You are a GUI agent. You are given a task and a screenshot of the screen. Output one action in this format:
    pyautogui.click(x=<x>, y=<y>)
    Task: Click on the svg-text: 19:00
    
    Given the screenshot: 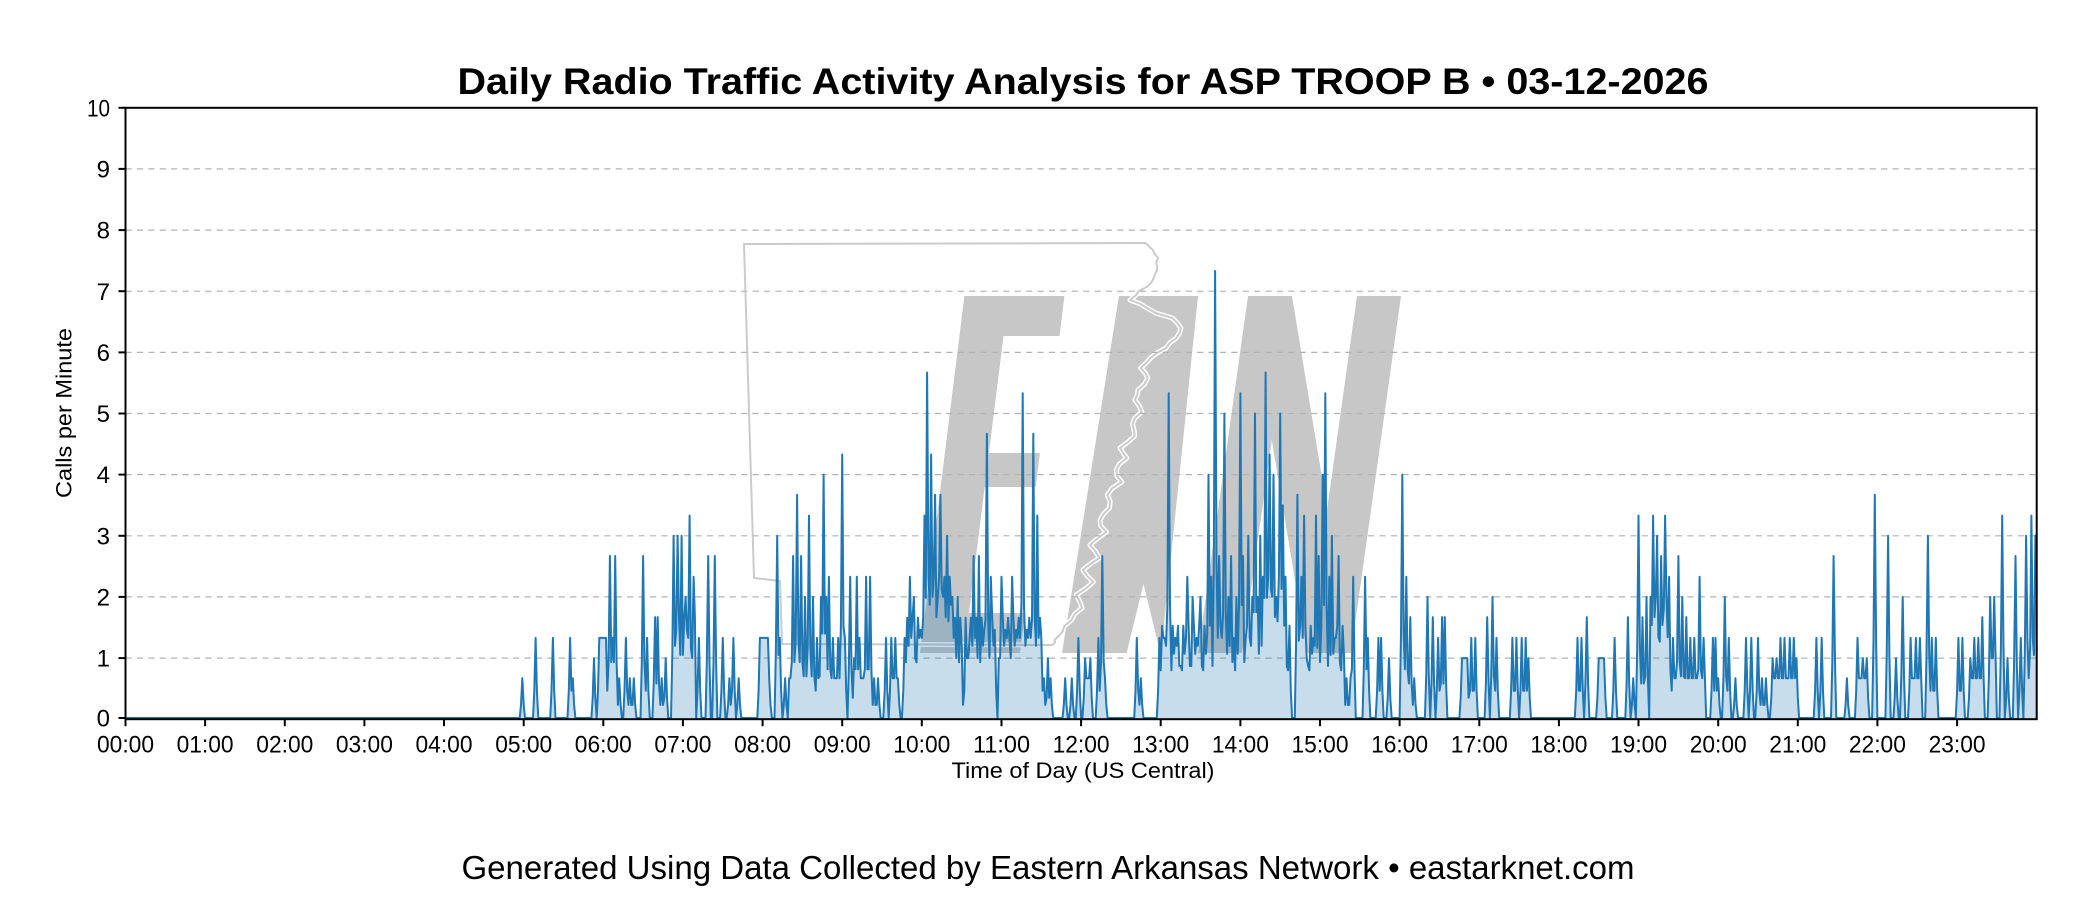 What is the action you would take?
    pyautogui.click(x=1638, y=745)
    